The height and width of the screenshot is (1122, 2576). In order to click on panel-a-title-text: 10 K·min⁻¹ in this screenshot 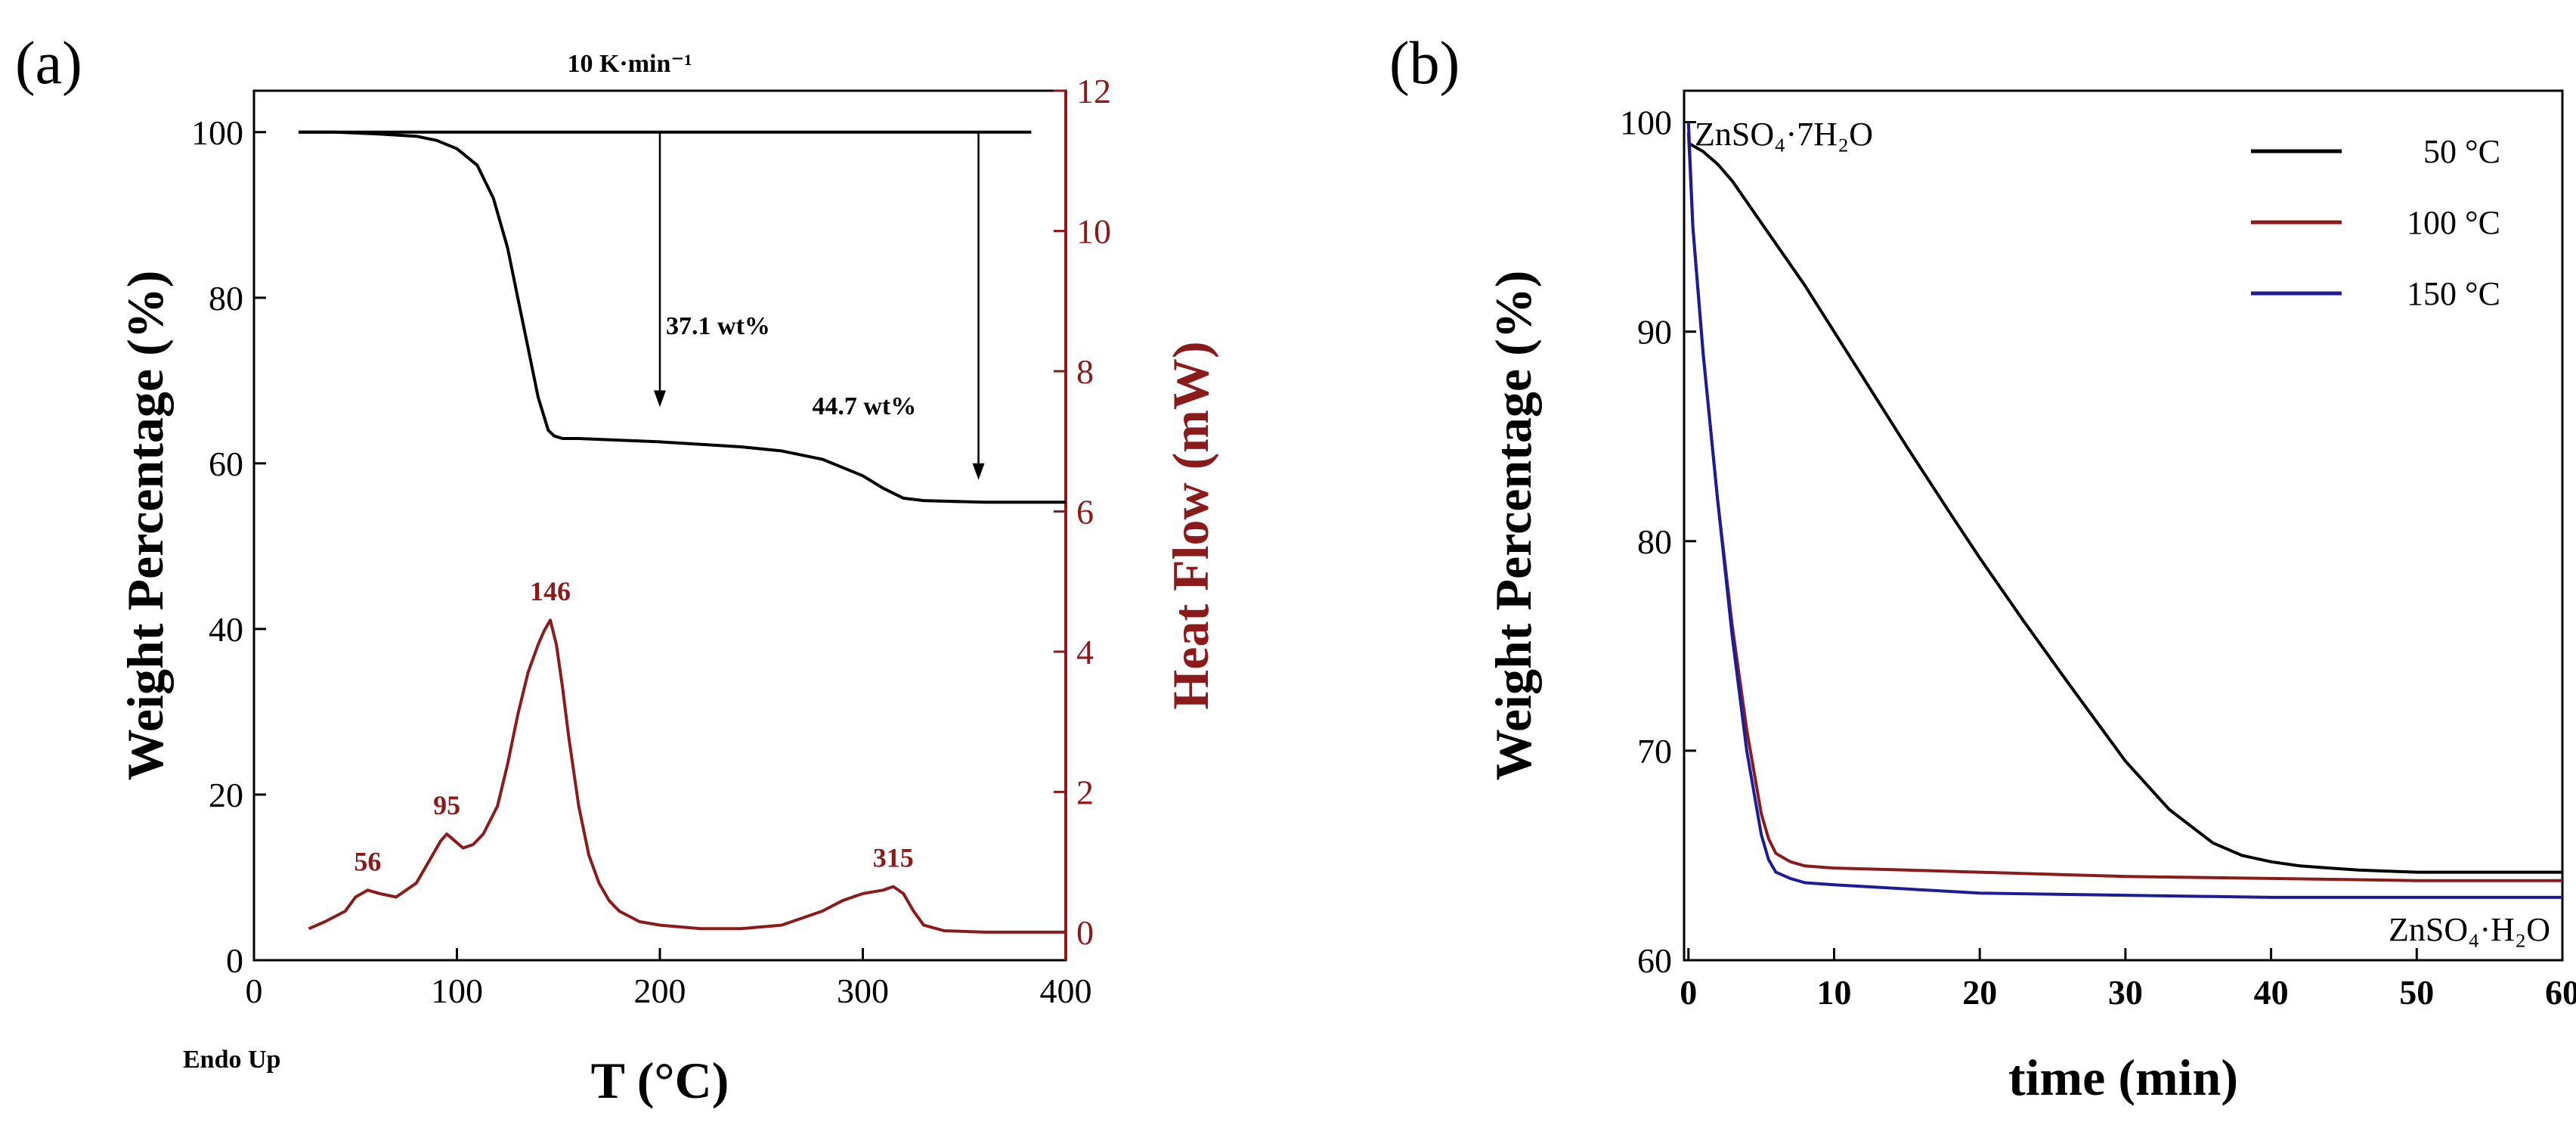, I will do `click(629, 64)`.